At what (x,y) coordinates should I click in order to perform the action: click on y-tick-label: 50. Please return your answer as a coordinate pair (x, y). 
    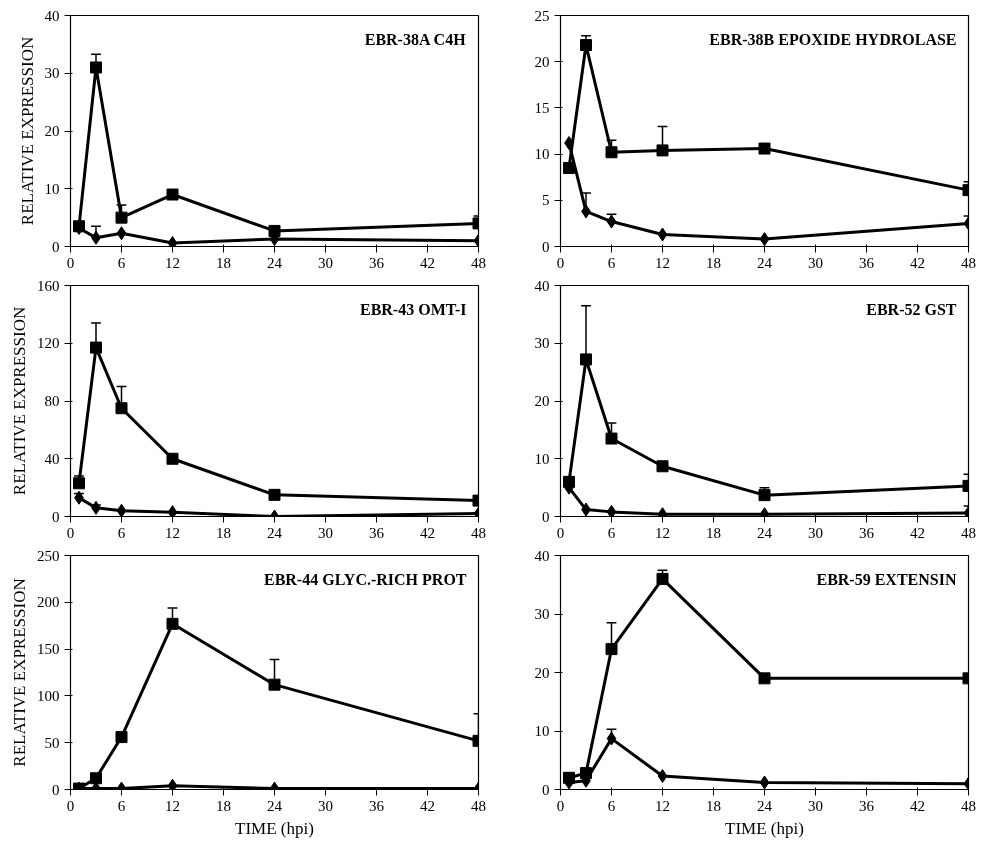
    Looking at the image, I should click on (52, 742).